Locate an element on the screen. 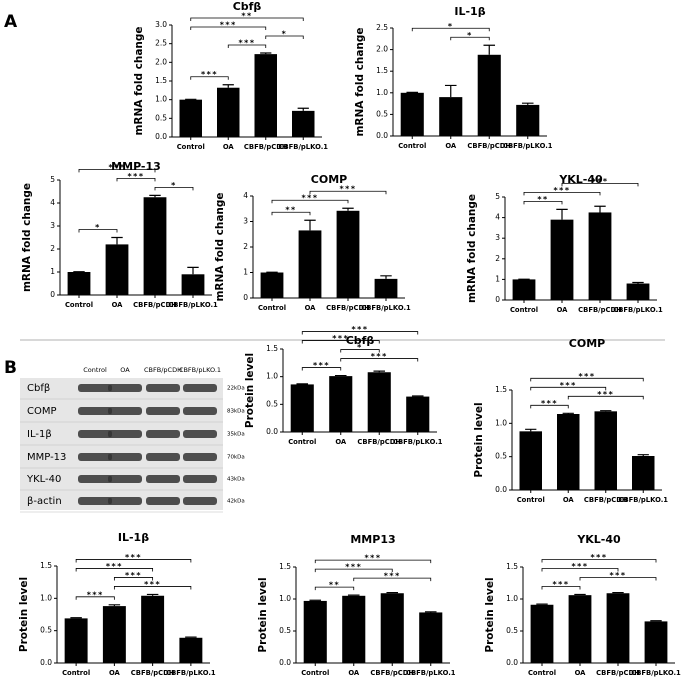  size-label: 83kDa is located at coordinates (236, 412).